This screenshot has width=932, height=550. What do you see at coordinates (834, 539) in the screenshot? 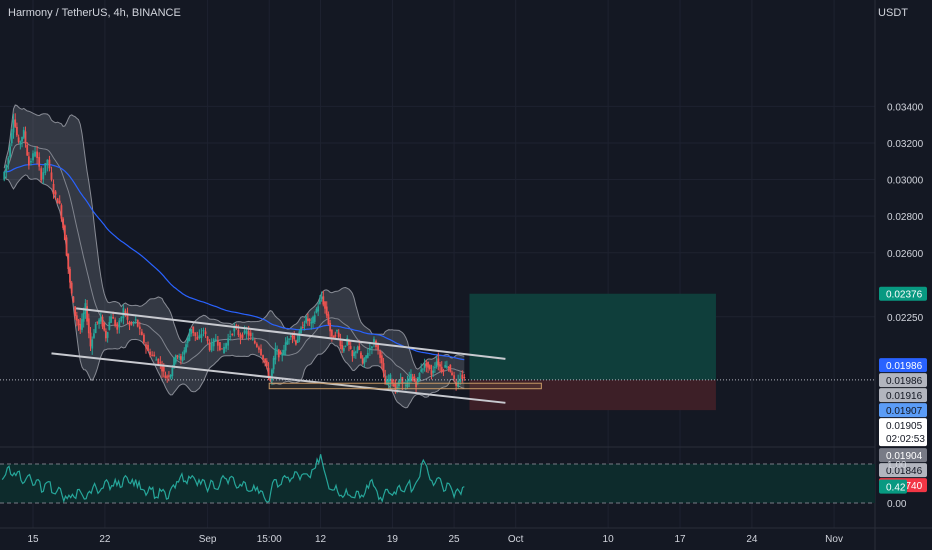
I see `time-tick-label: Nov` at bounding box center [834, 539].